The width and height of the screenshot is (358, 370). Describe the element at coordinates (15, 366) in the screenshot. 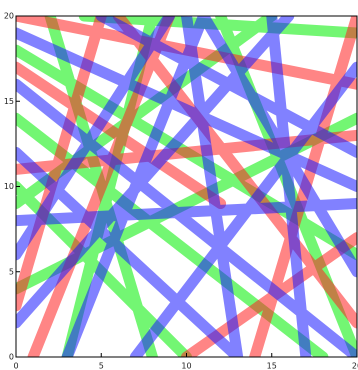

I see `x-tick-label: 0` at that location.